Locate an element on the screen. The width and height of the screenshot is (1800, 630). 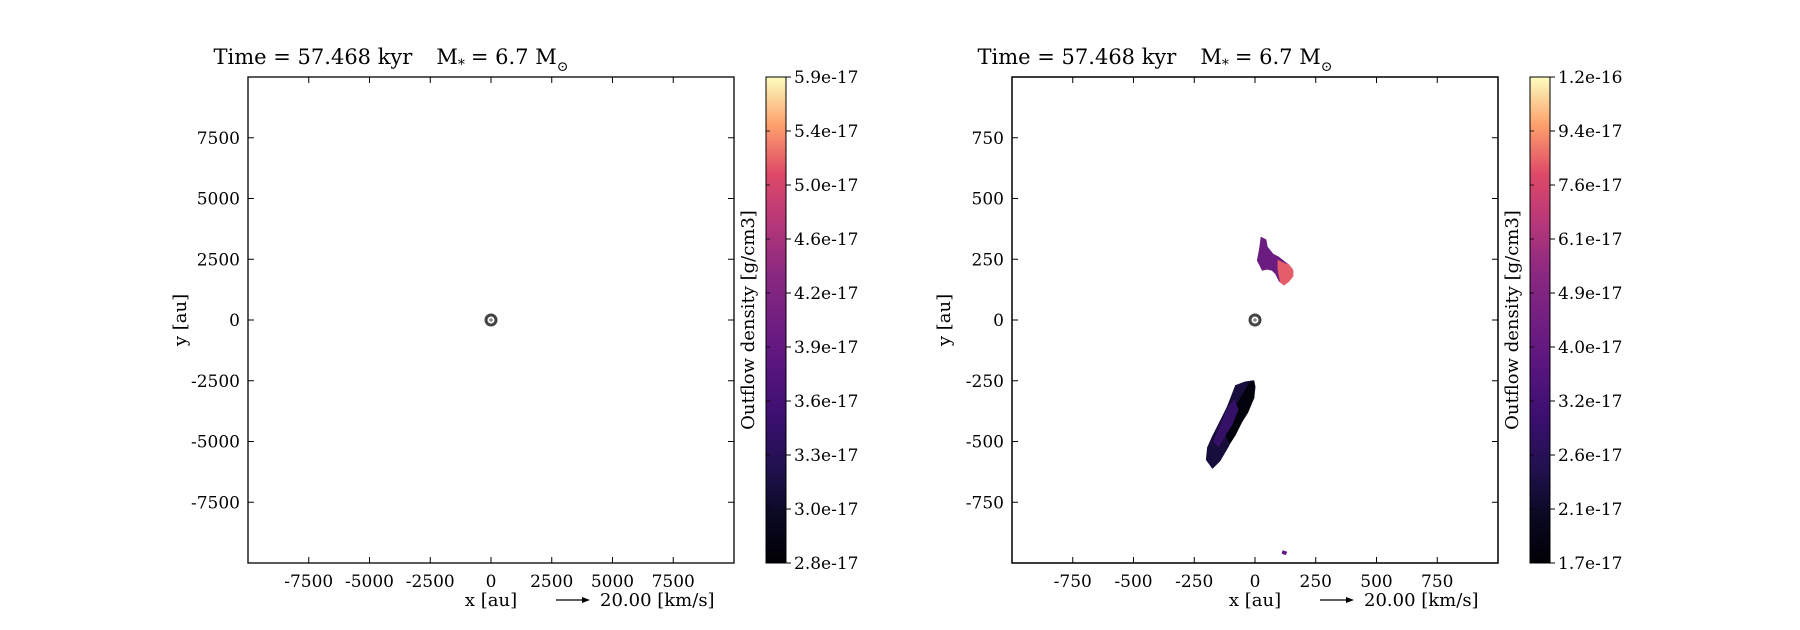
right-x-tick-label: 750 is located at coordinates (1437, 582).